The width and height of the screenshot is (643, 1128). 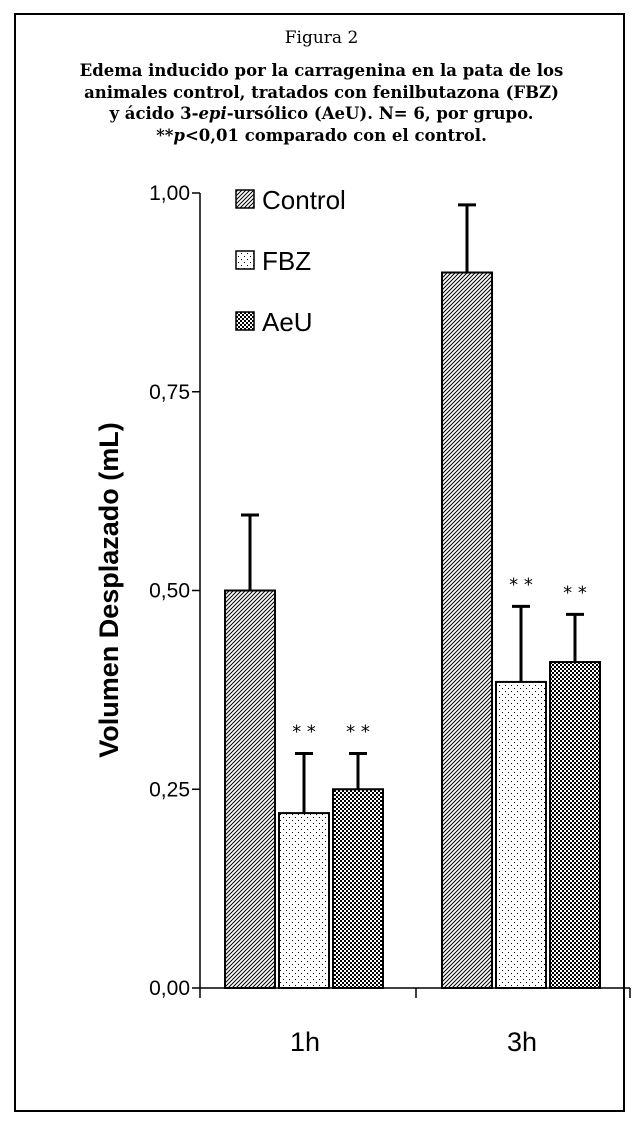 What do you see at coordinates (321, 38) in the screenshot?
I see `figure-label: Figura 2` at bounding box center [321, 38].